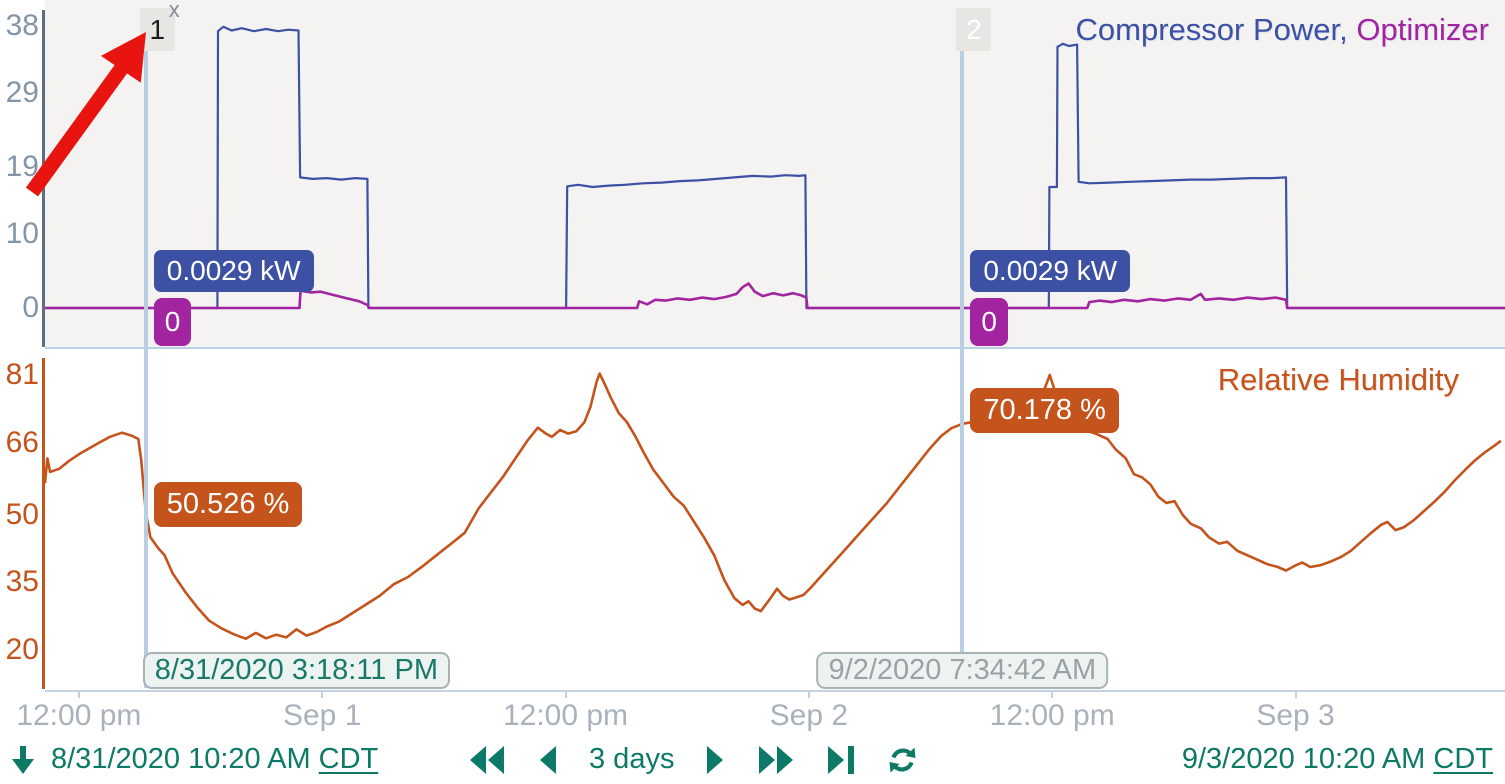 This screenshot has width=1505, height=784. I want to click on bottom-chart-legend: Relative Humidity, so click(1338, 379).